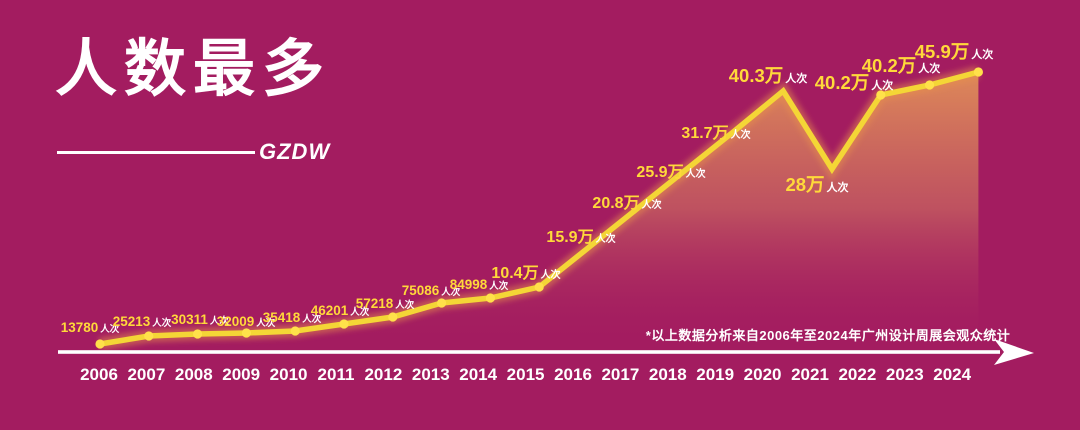 The height and width of the screenshot is (430, 1080). Describe the element at coordinates (854, 82) in the screenshot. I see `data-label-2022: 40.2万 人次` at that location.